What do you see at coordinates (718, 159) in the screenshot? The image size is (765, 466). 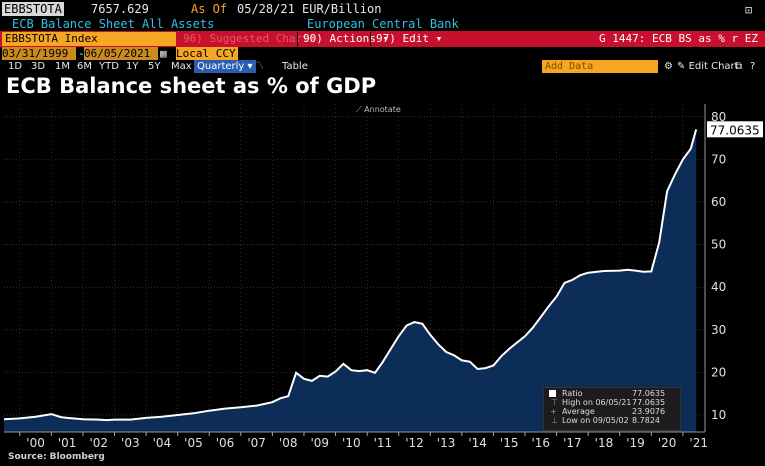 I see `y-tick-label: 70` at bounding box center [718, 159].